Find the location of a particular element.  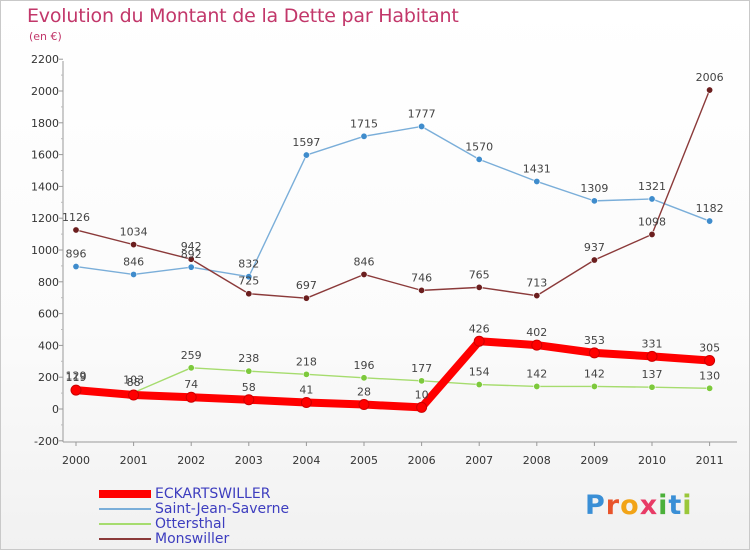

logo-letter: P is located at coordinates (595, 505).